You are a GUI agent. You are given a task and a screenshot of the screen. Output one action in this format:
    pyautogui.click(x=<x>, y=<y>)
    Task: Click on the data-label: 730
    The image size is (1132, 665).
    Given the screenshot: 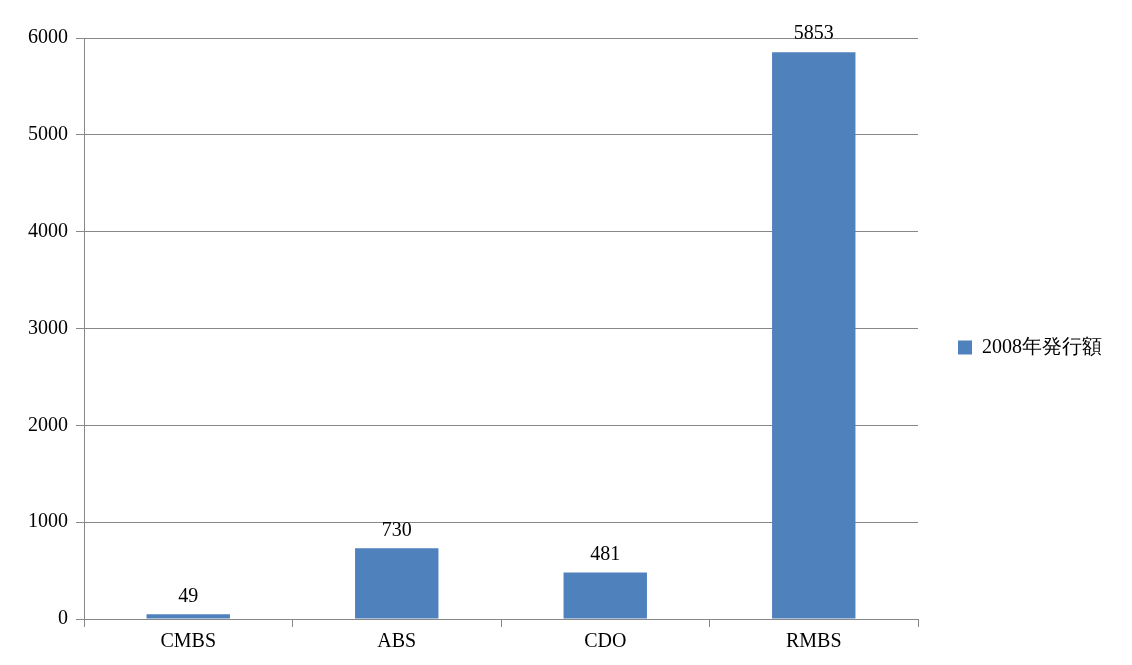 What is the action you would take?
    pyautogui.click(x=396, y=528)
    